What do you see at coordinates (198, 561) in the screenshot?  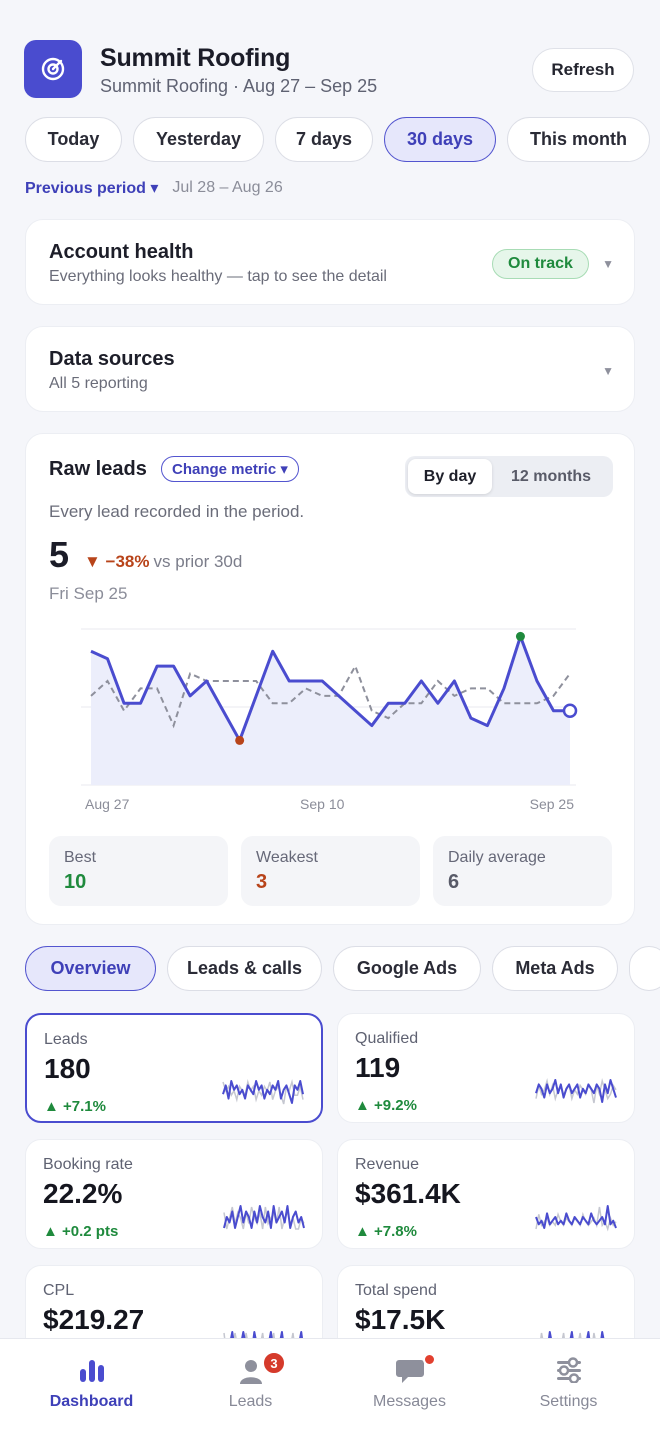 I see `delta-comparison: vs prior 30d` at bounding box center [198, 561].